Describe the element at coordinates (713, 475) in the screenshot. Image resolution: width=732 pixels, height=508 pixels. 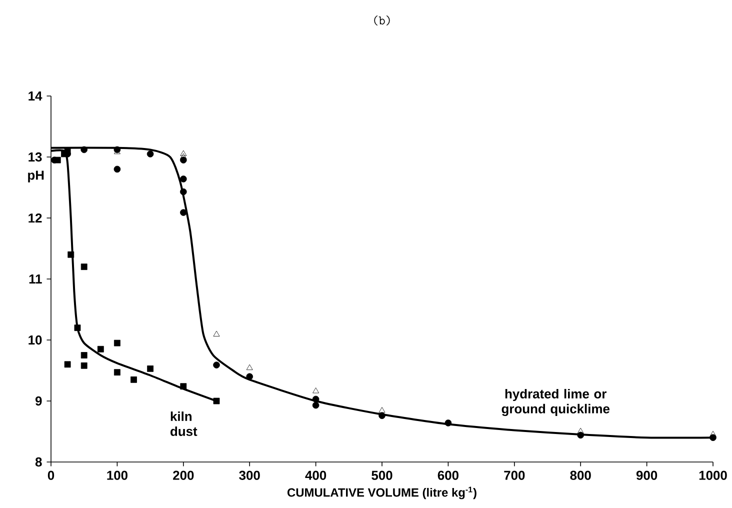
I see `x-tick-label: 1000` at that location.